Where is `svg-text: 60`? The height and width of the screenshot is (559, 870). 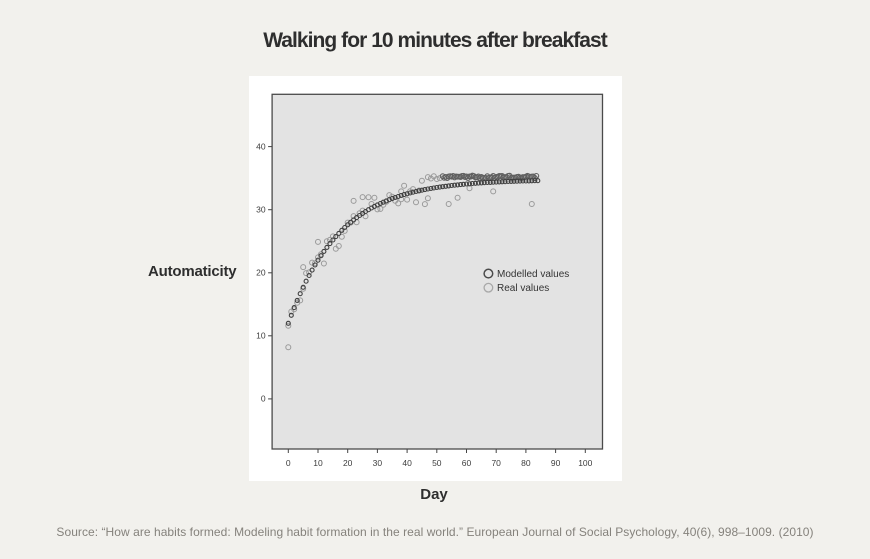 svg-text: 60 is located at coordinates (467, 463).